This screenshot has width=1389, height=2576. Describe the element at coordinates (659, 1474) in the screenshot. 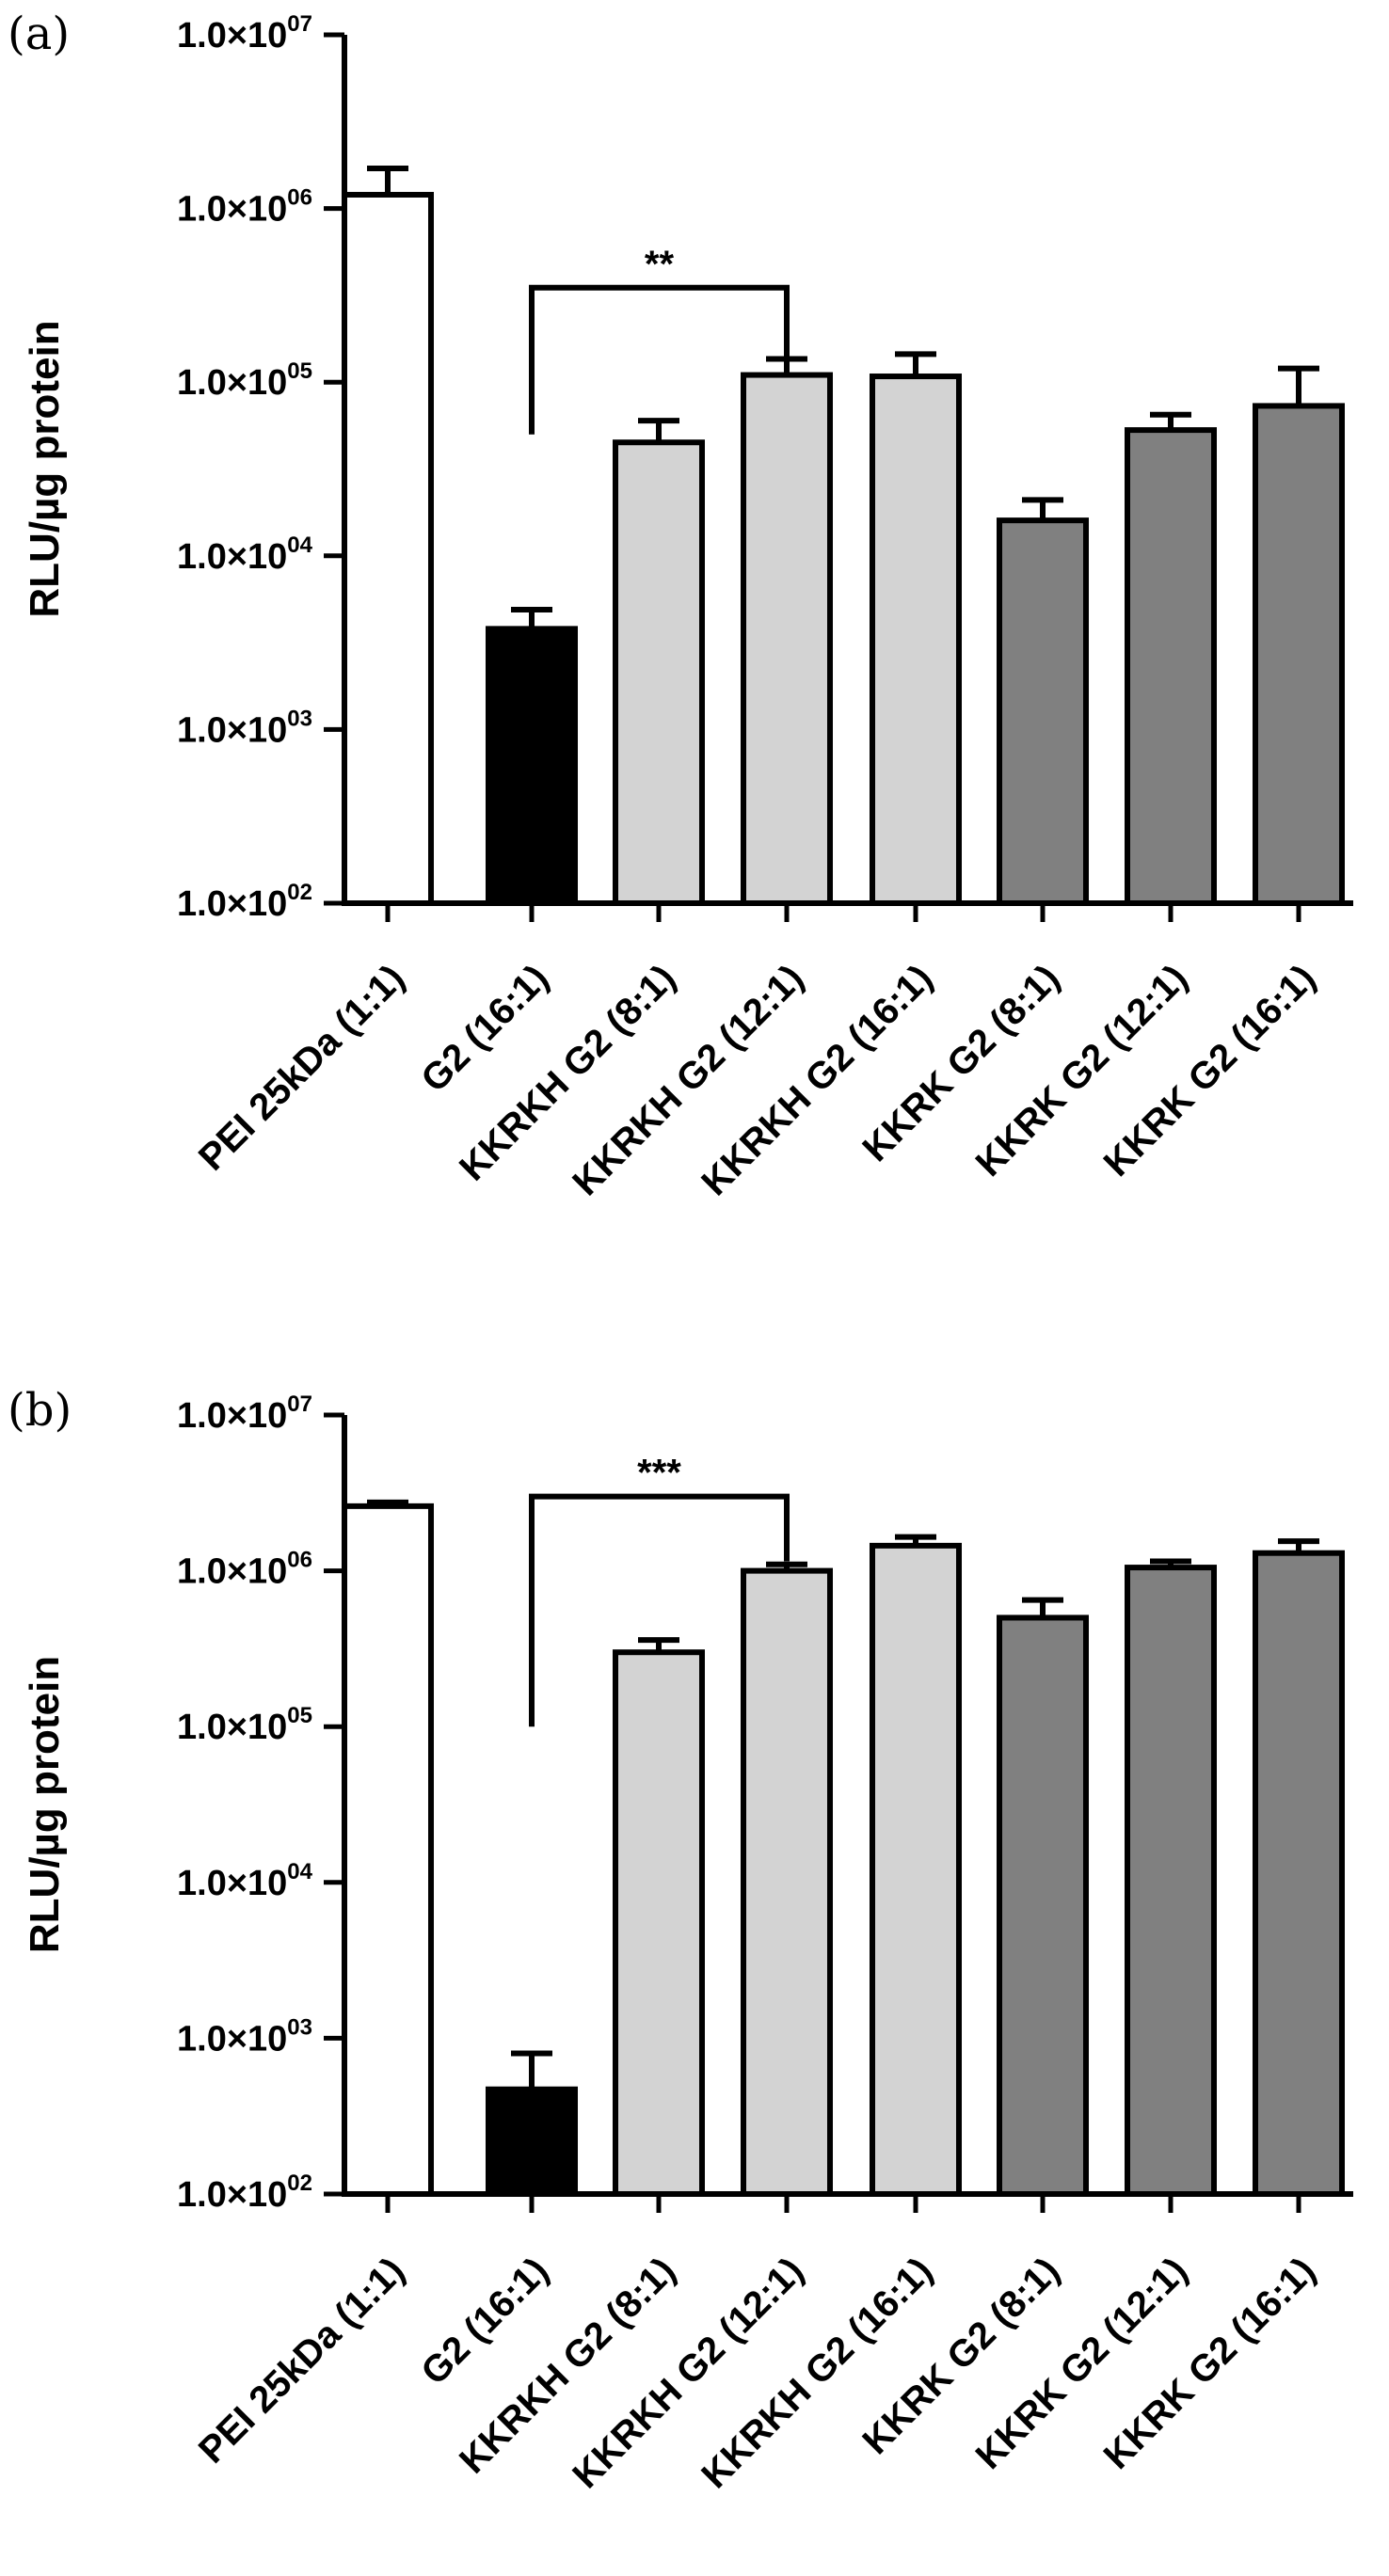

I see `significance-label: ***` at that location.